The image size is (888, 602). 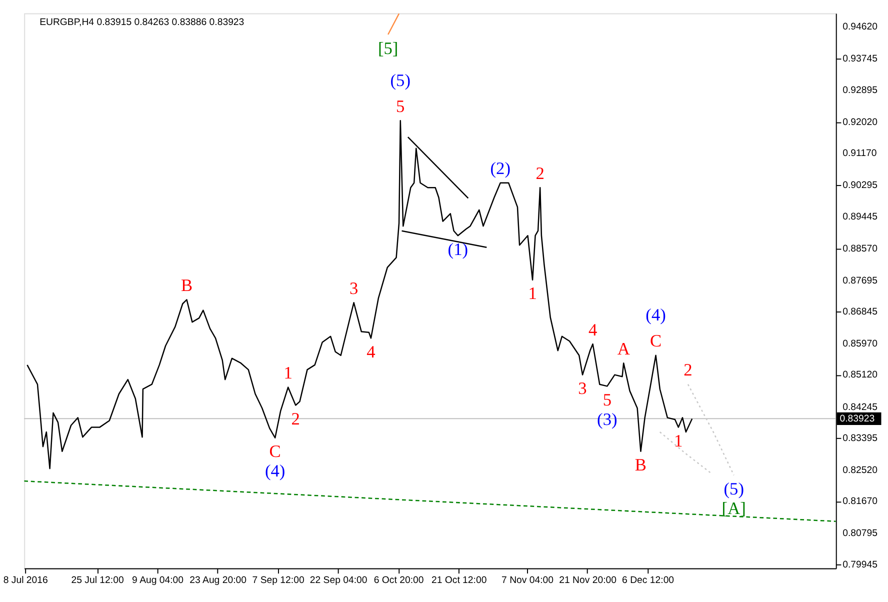 I want to click on x-tick-label: 22 Sep 04:00, so click(x=339, y=580).